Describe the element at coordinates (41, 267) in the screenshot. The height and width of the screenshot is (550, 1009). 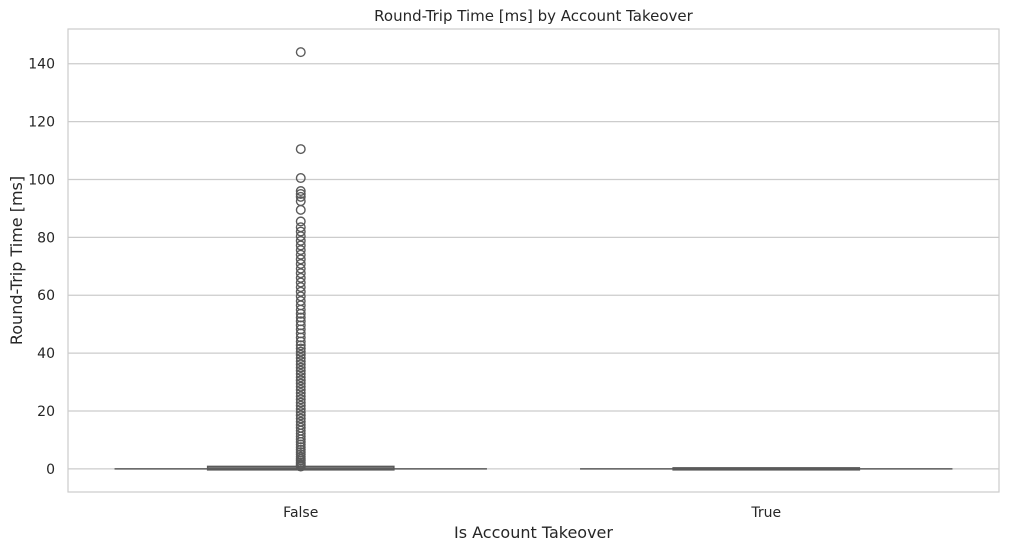
I see `y-tick-labels: 0 20 40 60 80 100 120 140` at that location.